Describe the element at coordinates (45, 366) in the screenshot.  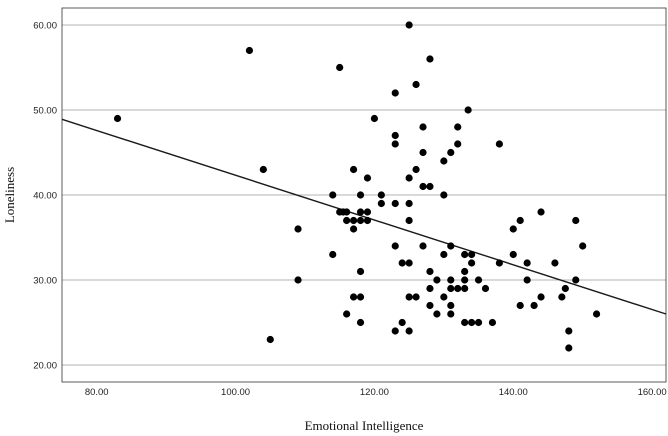
I see `y-tick-label: 20.00` at that location.